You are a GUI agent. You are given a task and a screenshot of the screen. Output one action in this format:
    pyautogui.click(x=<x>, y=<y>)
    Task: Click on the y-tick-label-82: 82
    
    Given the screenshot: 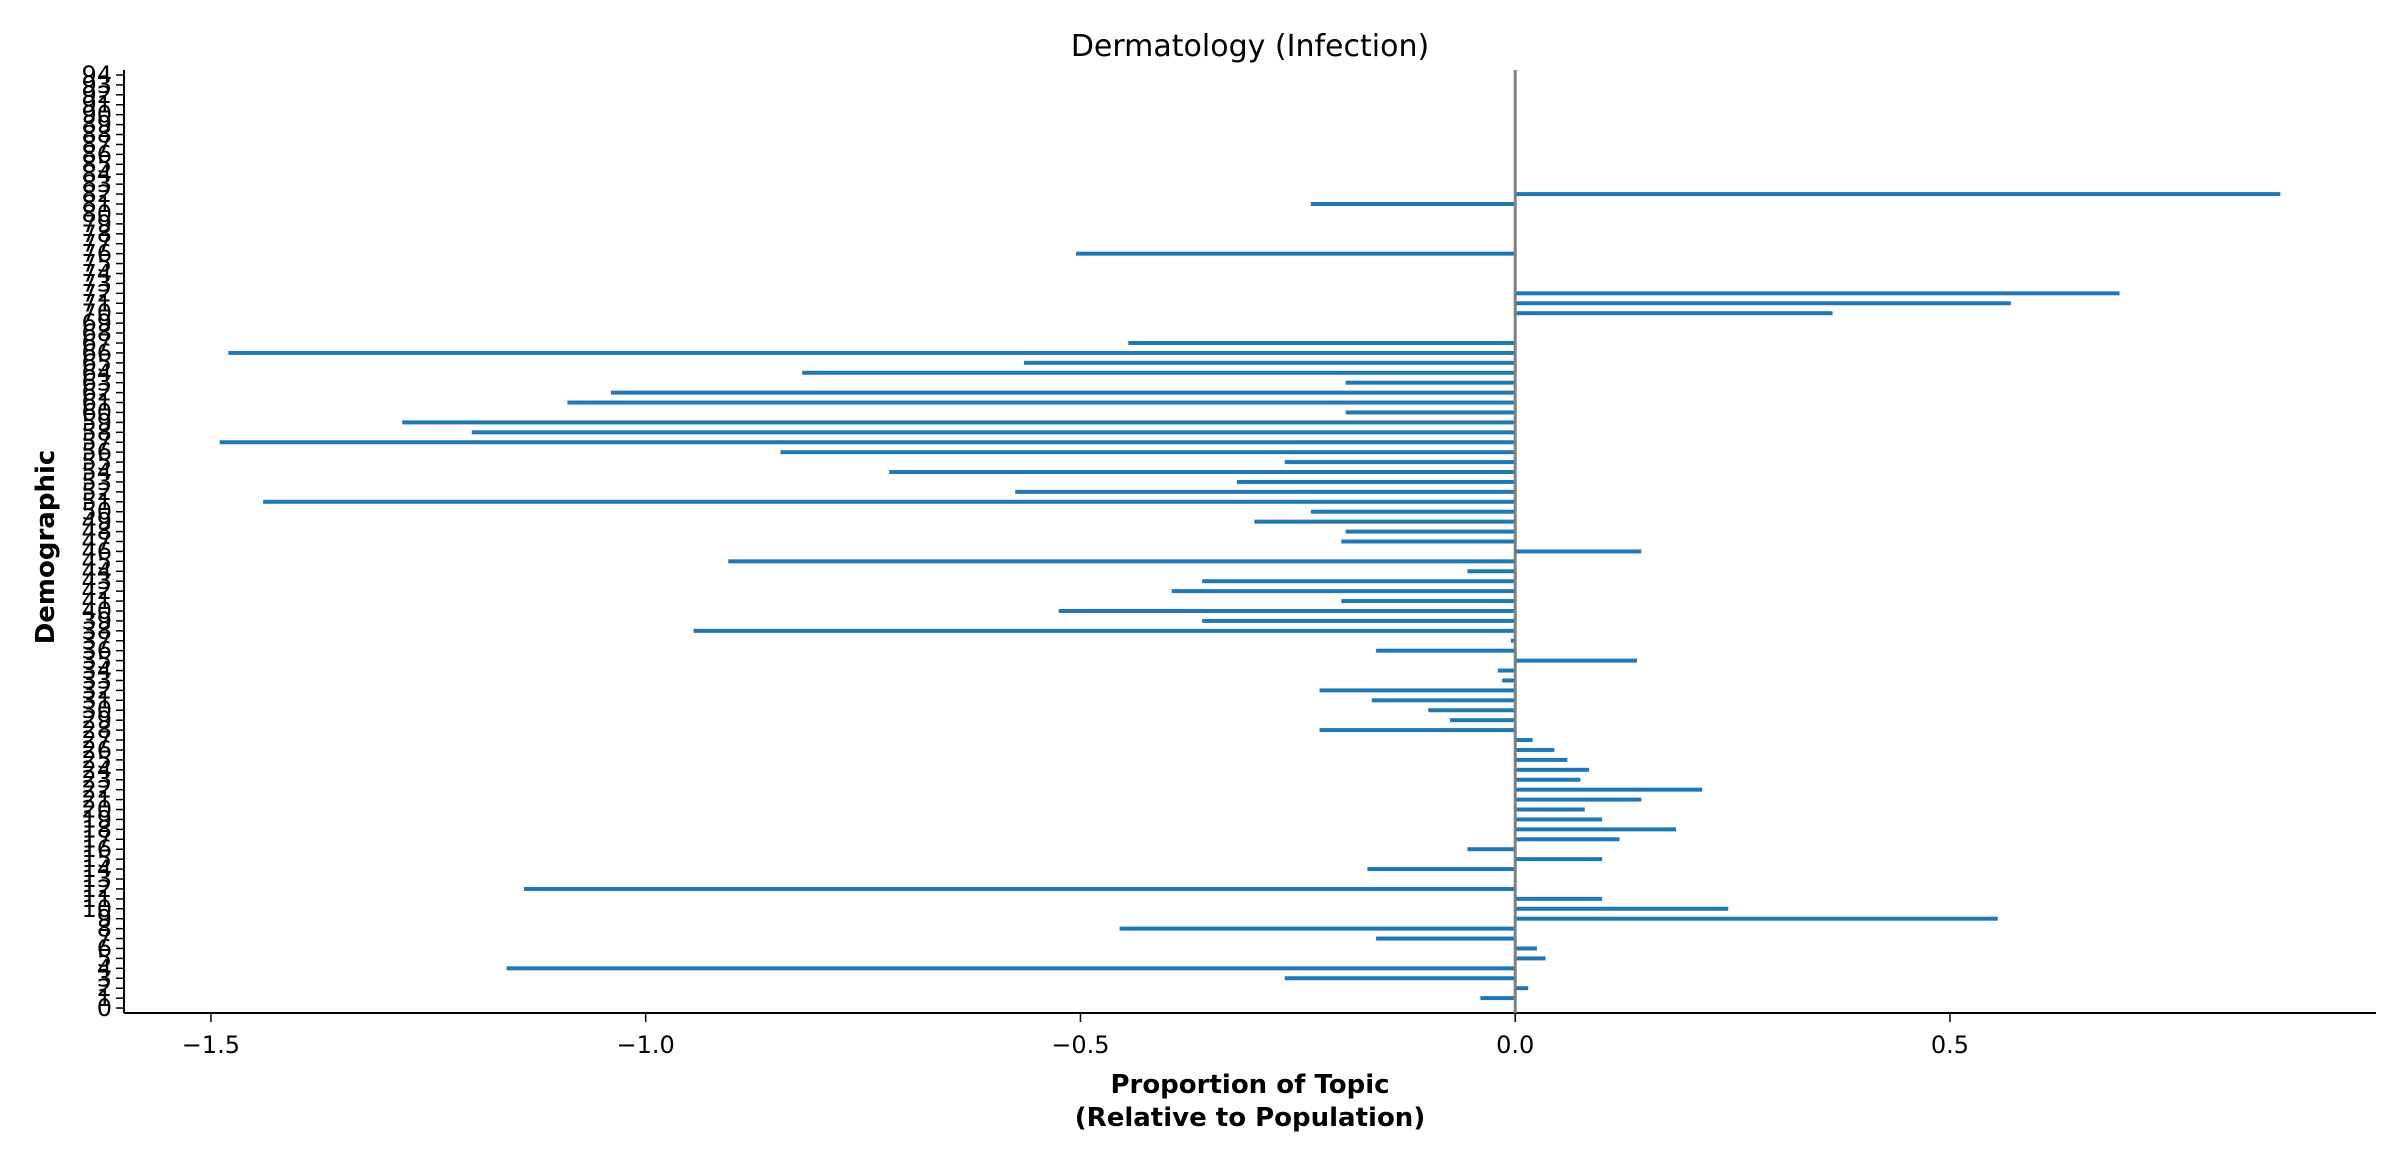 What is the action you would take?
    pyautogui.click(x=96, y=194)
    